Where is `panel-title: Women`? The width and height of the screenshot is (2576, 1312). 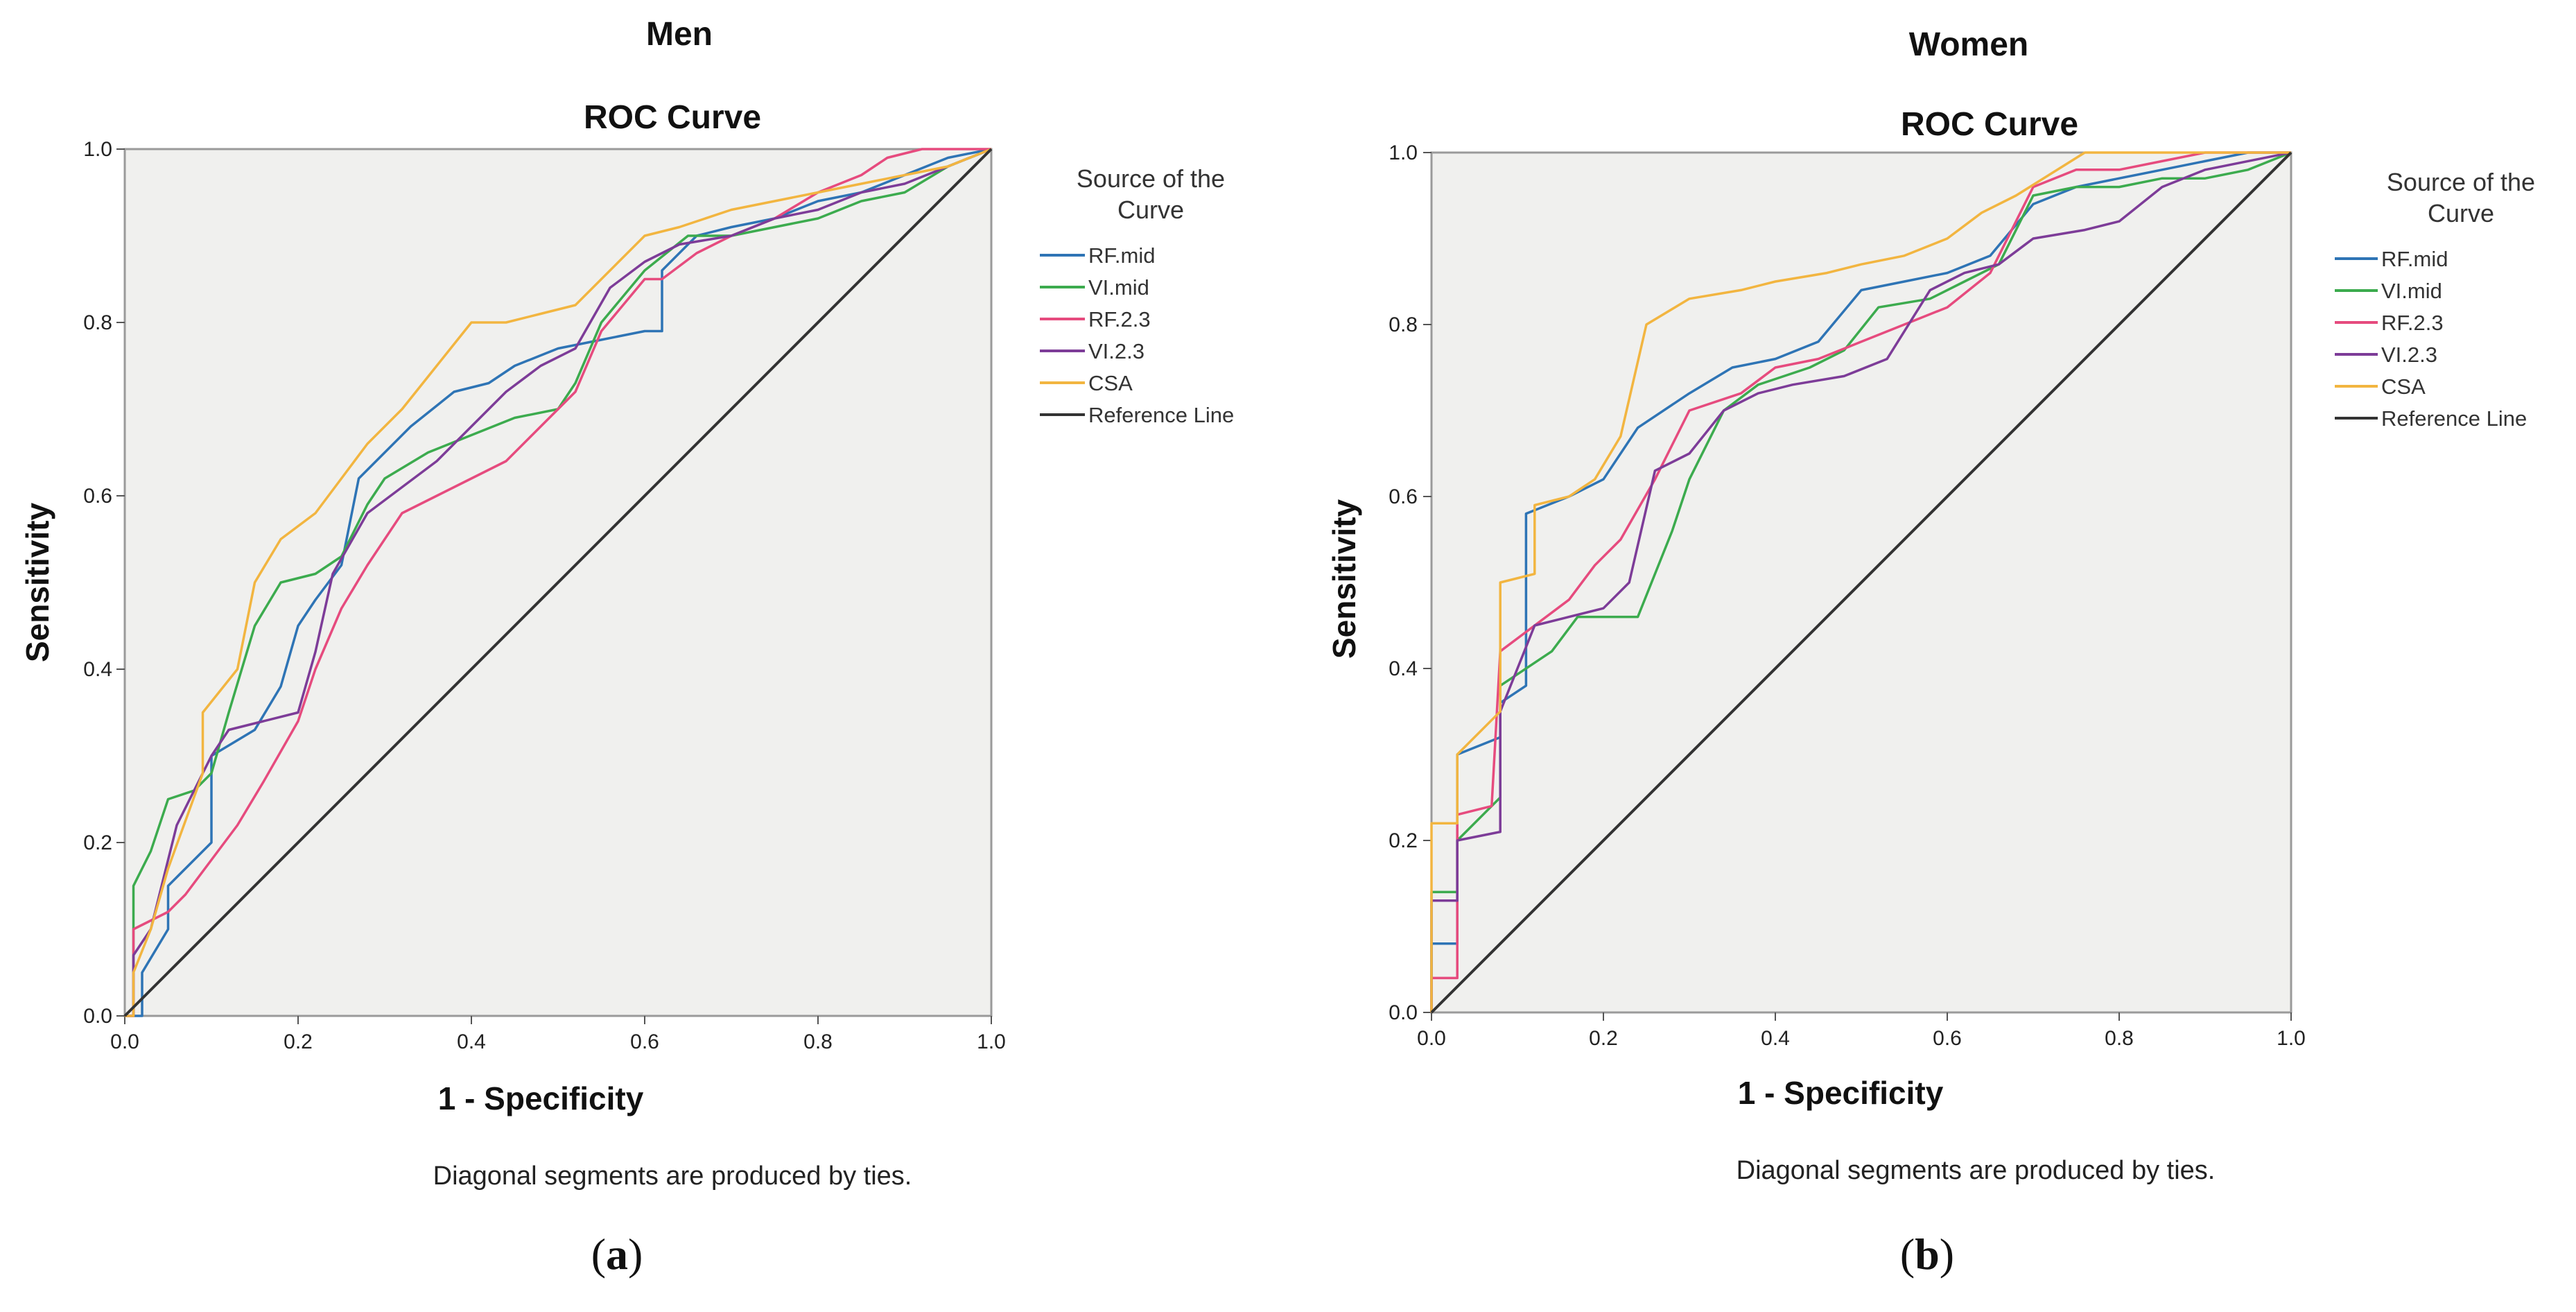 panel-title: Women is located at coordinates (1968, 44).